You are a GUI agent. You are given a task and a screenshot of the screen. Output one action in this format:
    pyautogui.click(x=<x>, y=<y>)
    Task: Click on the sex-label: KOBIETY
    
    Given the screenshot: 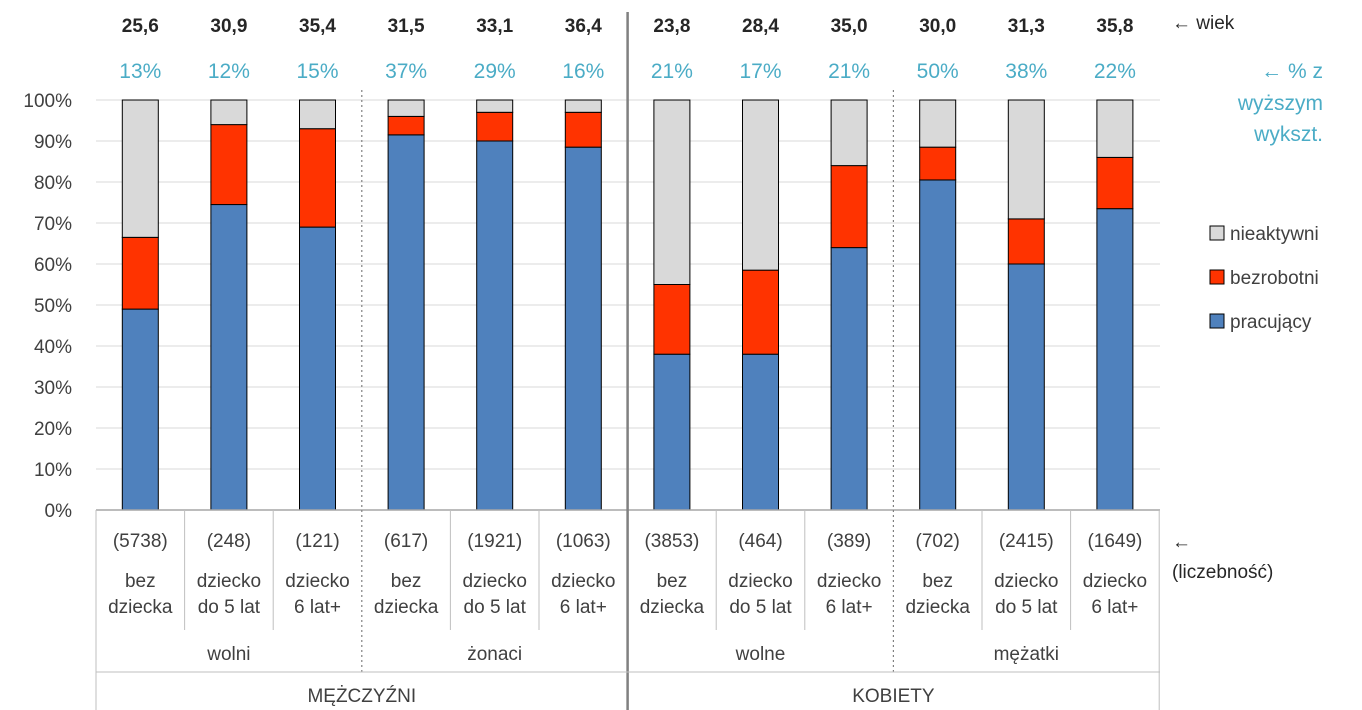 What is the action you would take?
    pyautogui.click(x=893, y=696)
    